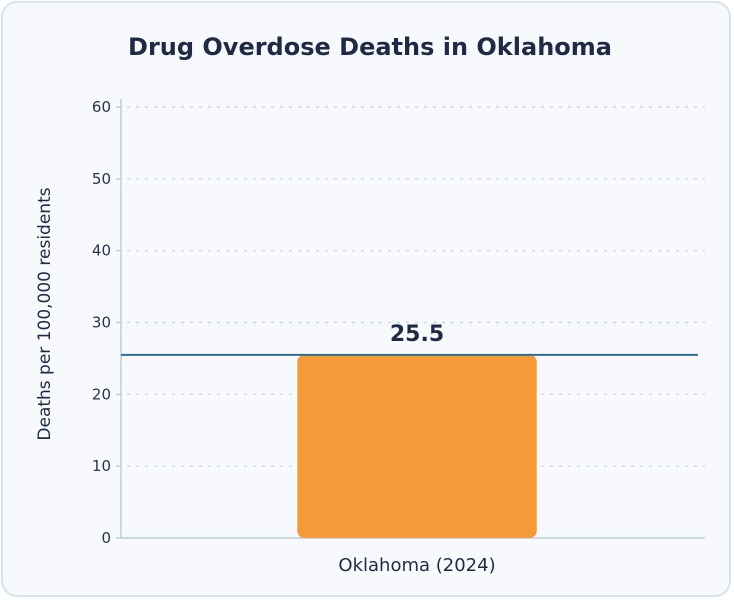  I want to click on y-tick-label: 20, so click(101, 394).